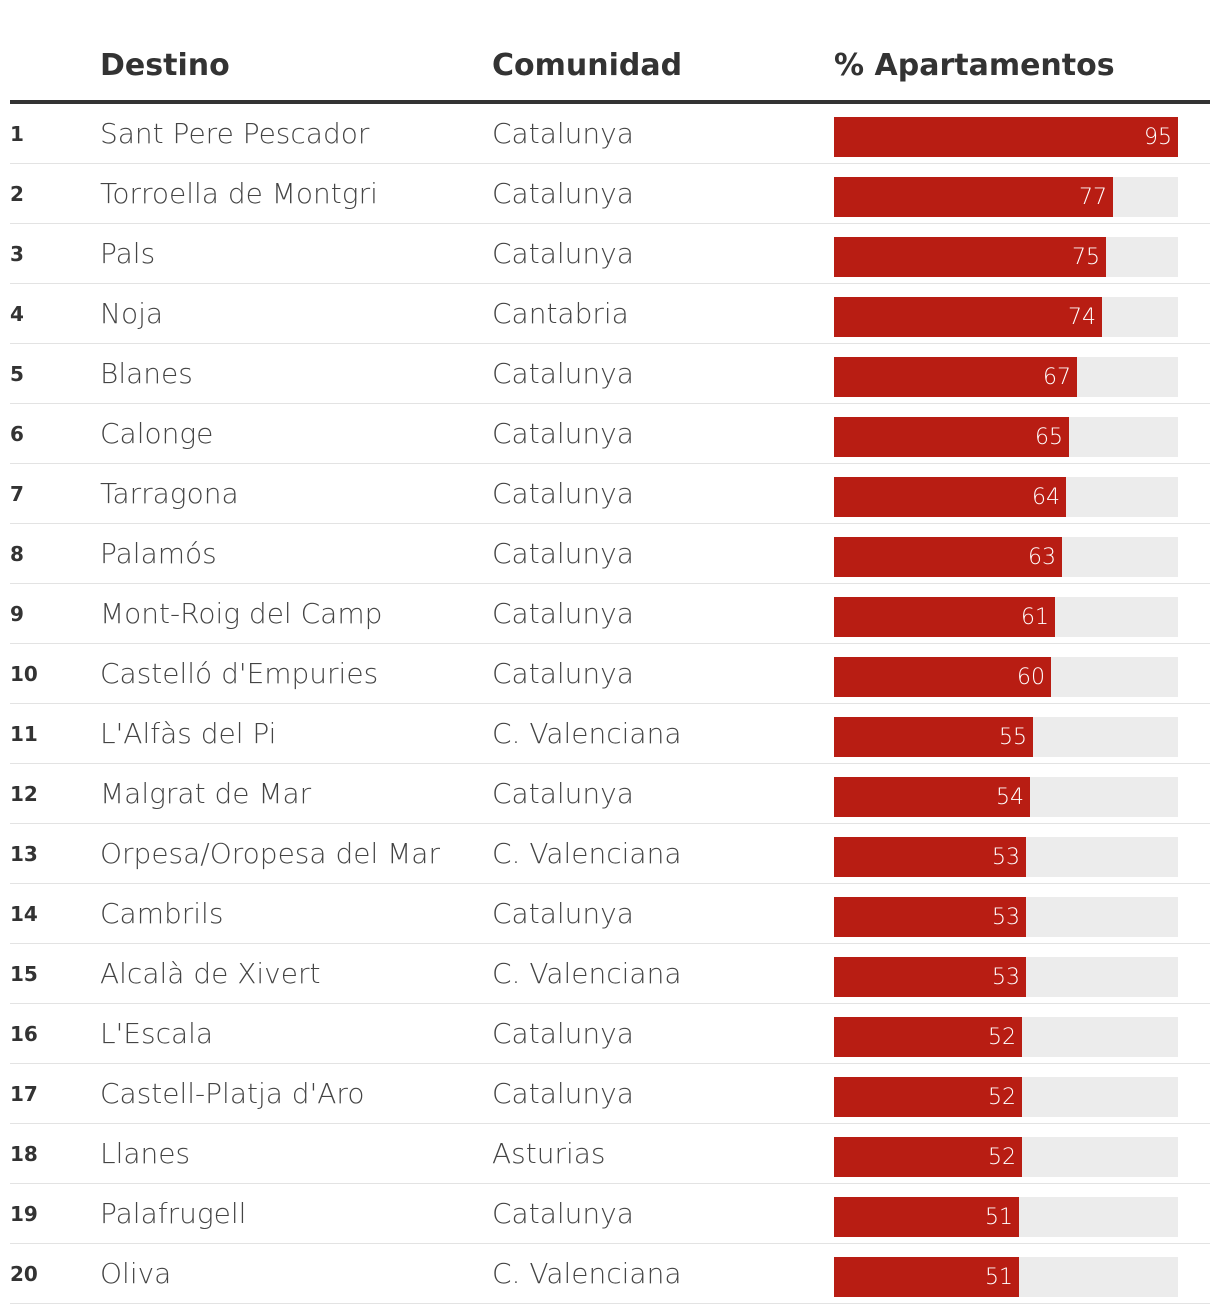 Image resolution: width=1220 pixels, height=1316 pixels. Describe the element at coordinates (17, 554) in the screenshot. I see `rank-cell: 8` at that location.